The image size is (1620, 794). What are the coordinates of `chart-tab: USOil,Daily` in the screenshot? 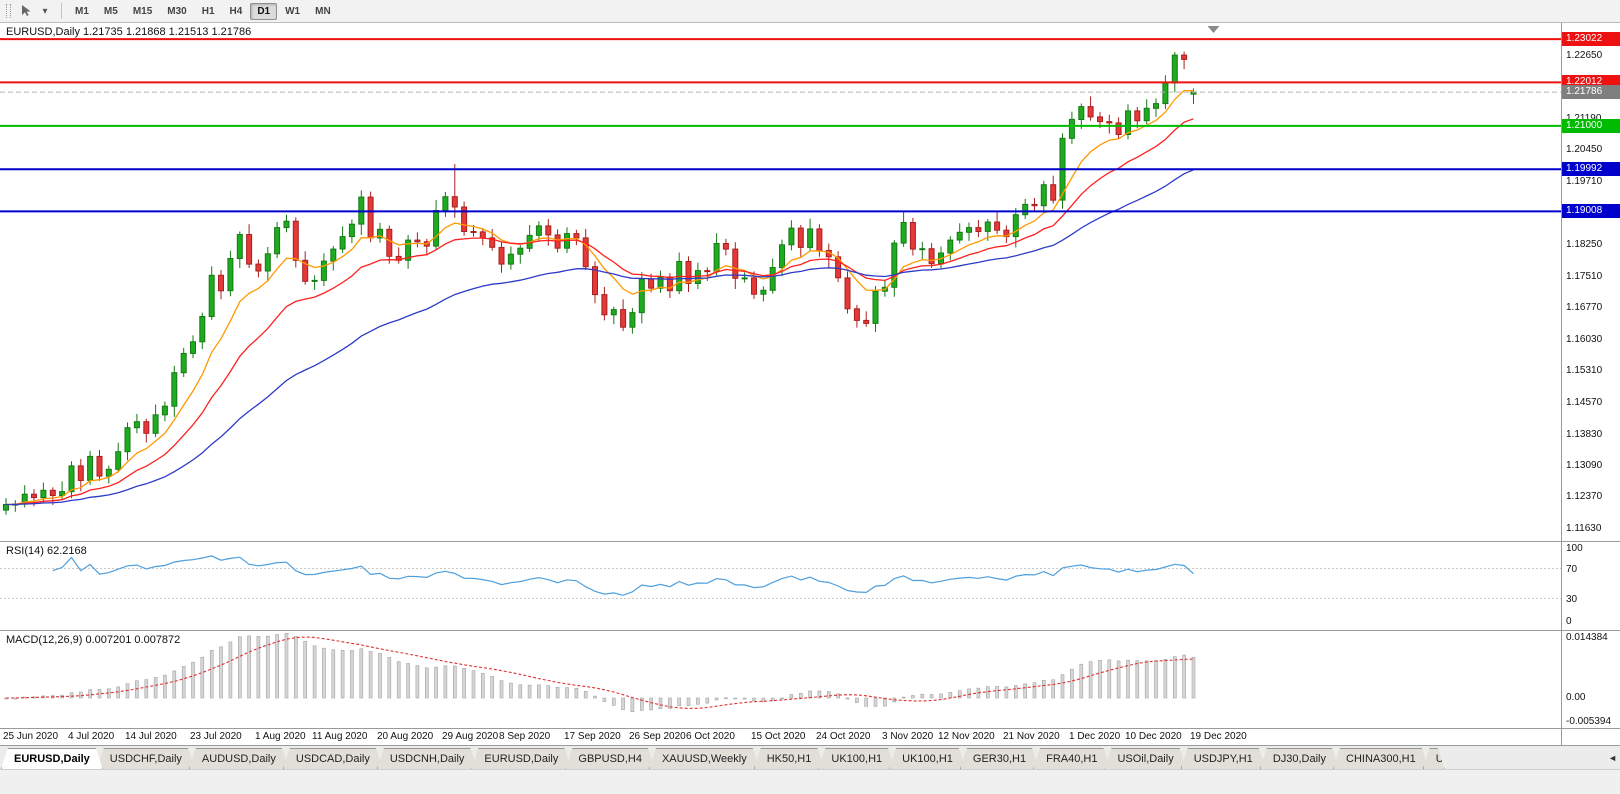 It's located at (1145, 758).